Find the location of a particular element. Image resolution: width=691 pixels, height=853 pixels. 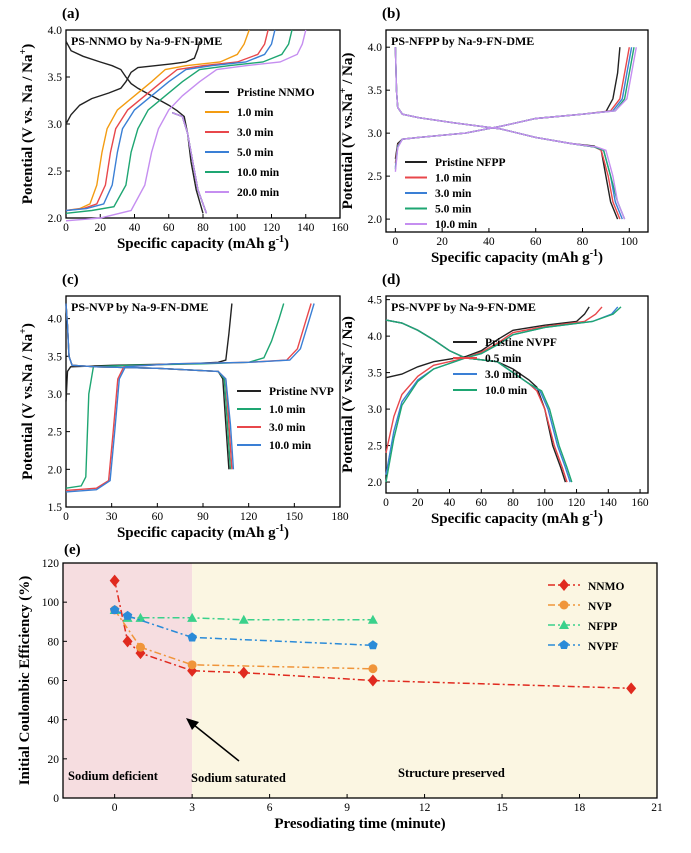

legend-label: Pristine NNMO is located at coordinates (276, 93).